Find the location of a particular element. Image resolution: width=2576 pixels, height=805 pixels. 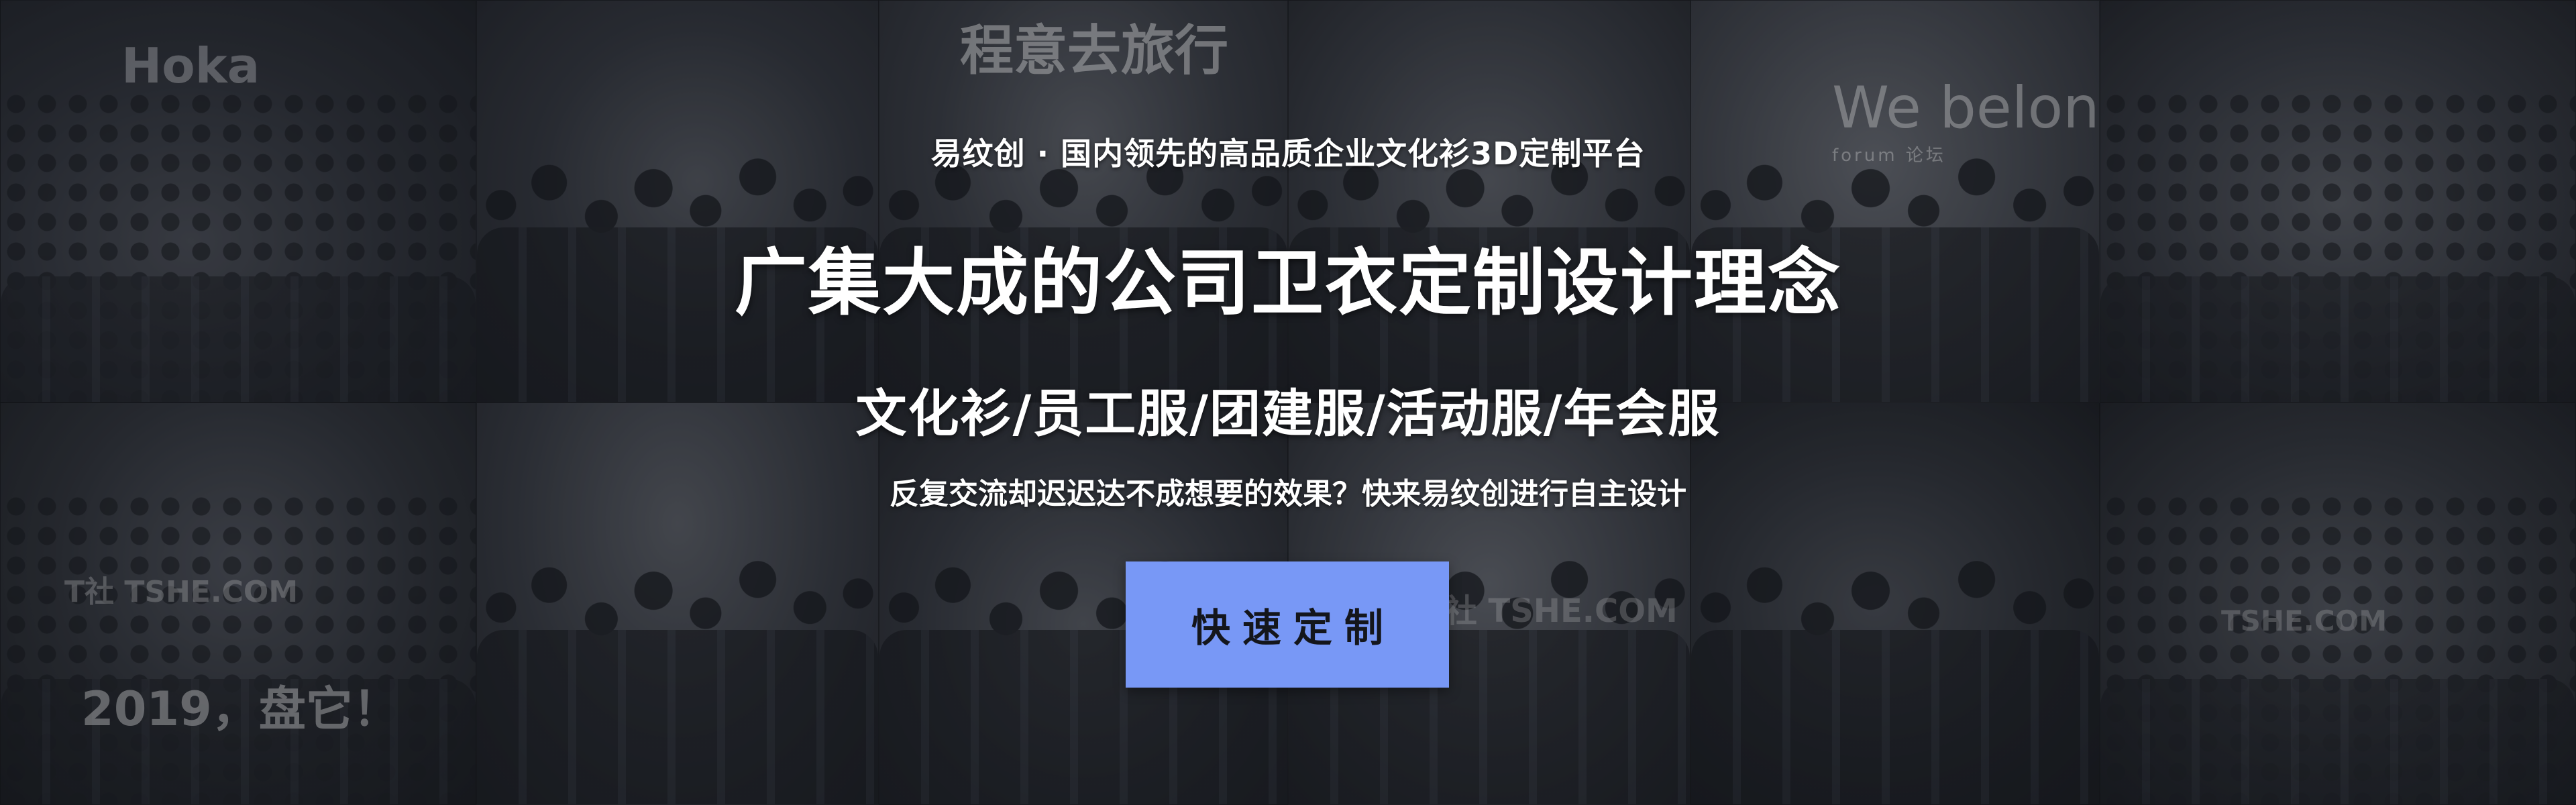

hero-categories: 文化衫/员工服/团建服/活动服/年会服 is located at coordinates (1288, 409).